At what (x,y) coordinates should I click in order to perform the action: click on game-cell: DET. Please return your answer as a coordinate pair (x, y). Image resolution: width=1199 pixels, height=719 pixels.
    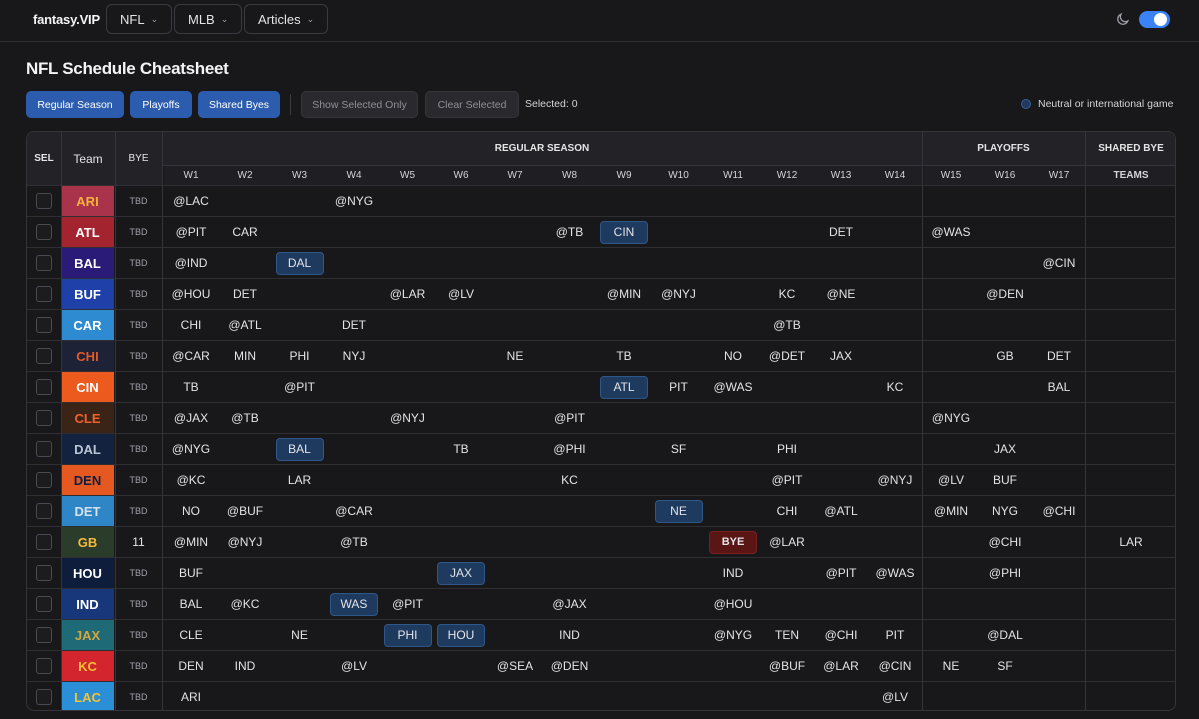
    Looking at the image, I should click on (841, 232).